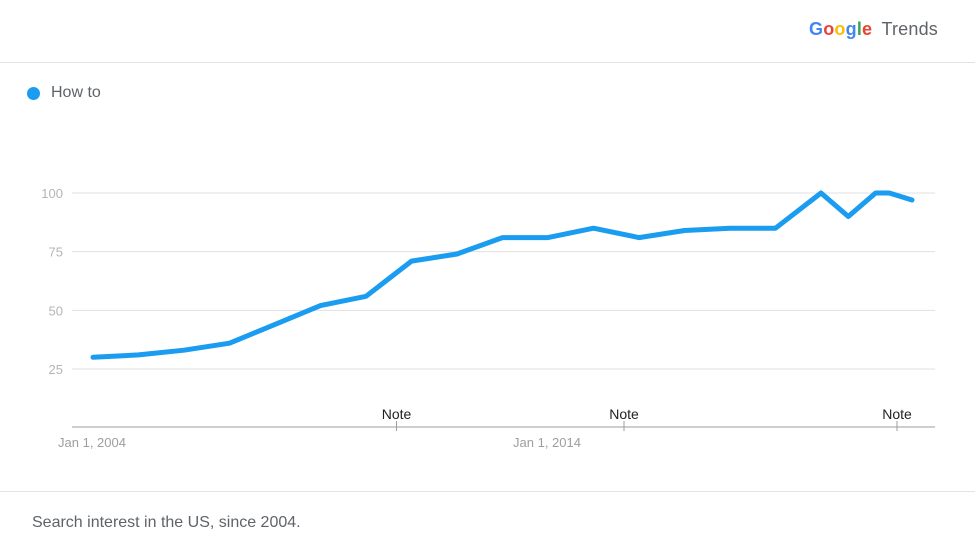 This screenshot has width=975, height=555. Describe the element at coordinates (92, 442) in the screenshot. I see `x-tick-label: Jan 1, 2004` at that location.